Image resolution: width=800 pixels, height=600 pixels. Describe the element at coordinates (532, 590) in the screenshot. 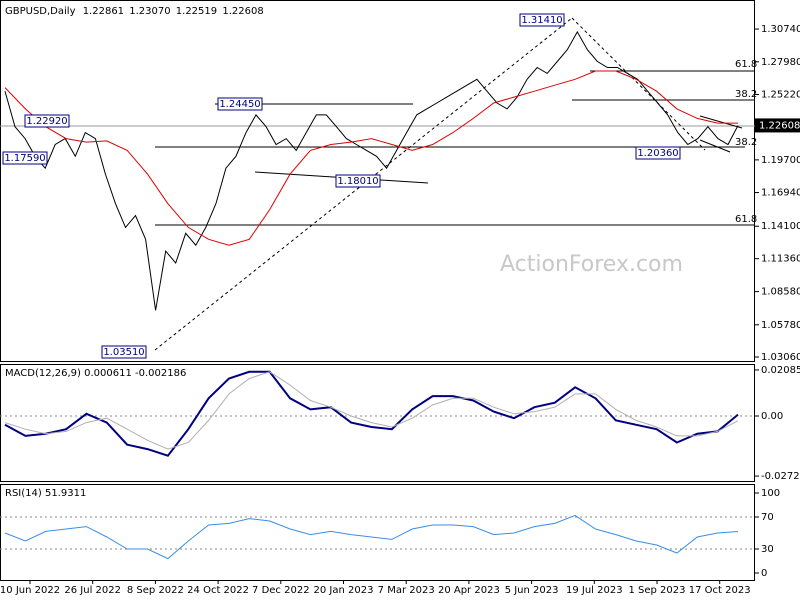

I see `x-tick-label: 5 Jun 2023` at that location.